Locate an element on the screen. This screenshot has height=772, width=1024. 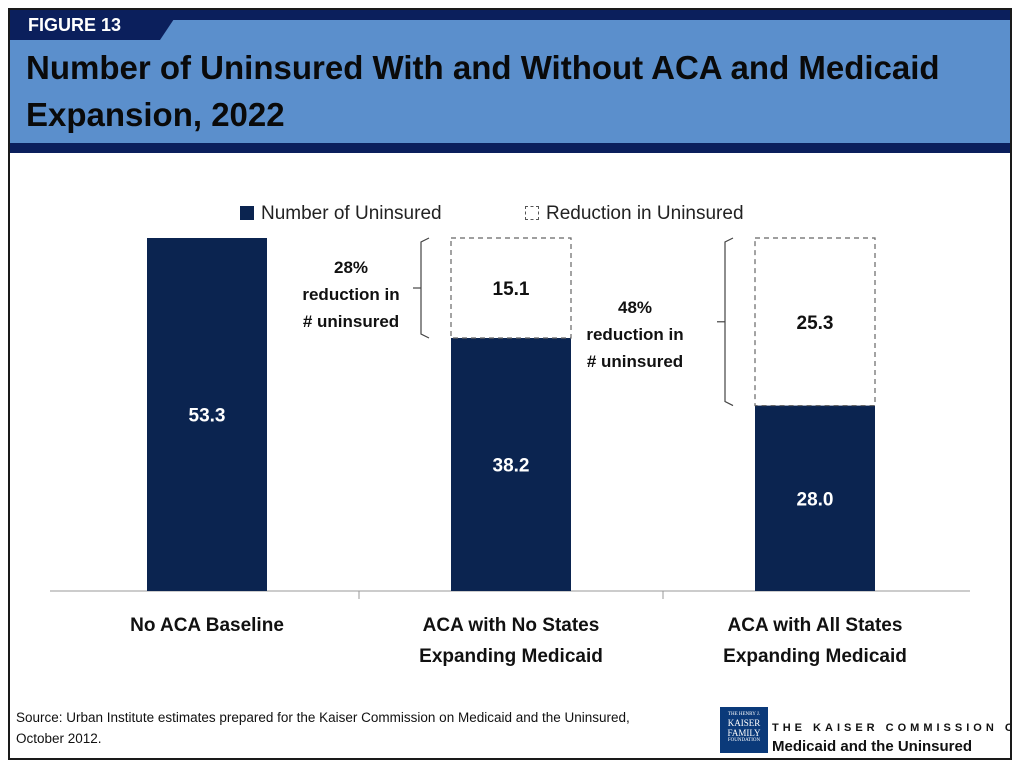
reduction-annotation: 48% reduction in # uninsured is located at coordinates (635, 334).